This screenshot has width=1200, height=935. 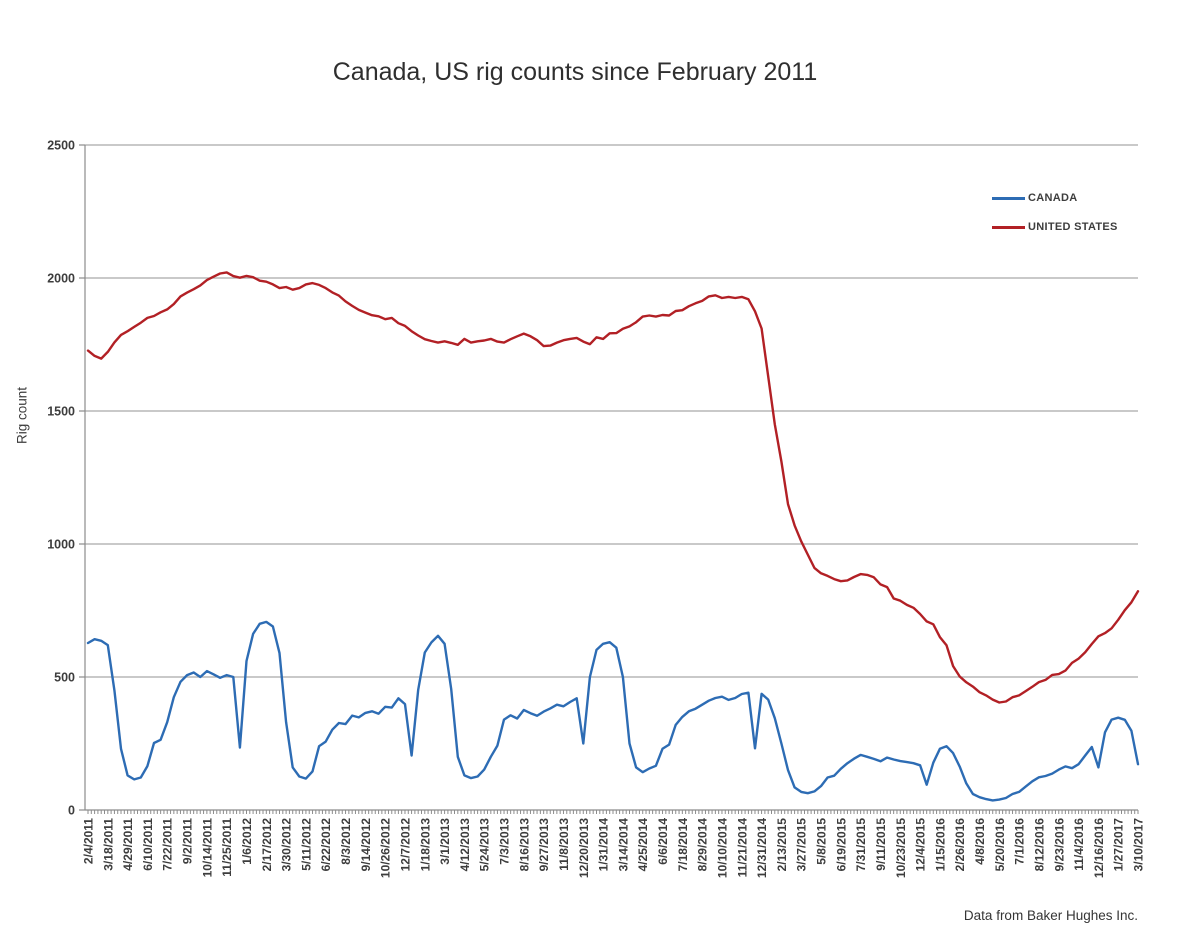 I want to click on svg-text: 1/18/2013, so click(x=425, y=845).